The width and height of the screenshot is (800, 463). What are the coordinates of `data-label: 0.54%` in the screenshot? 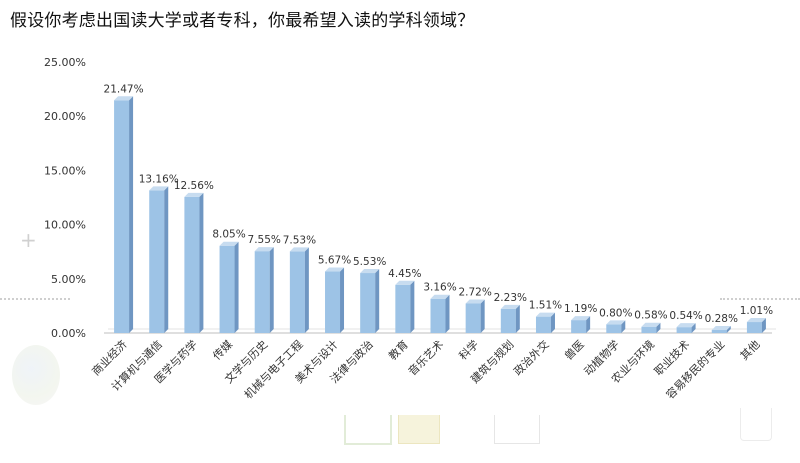 It's located at (685, 316).